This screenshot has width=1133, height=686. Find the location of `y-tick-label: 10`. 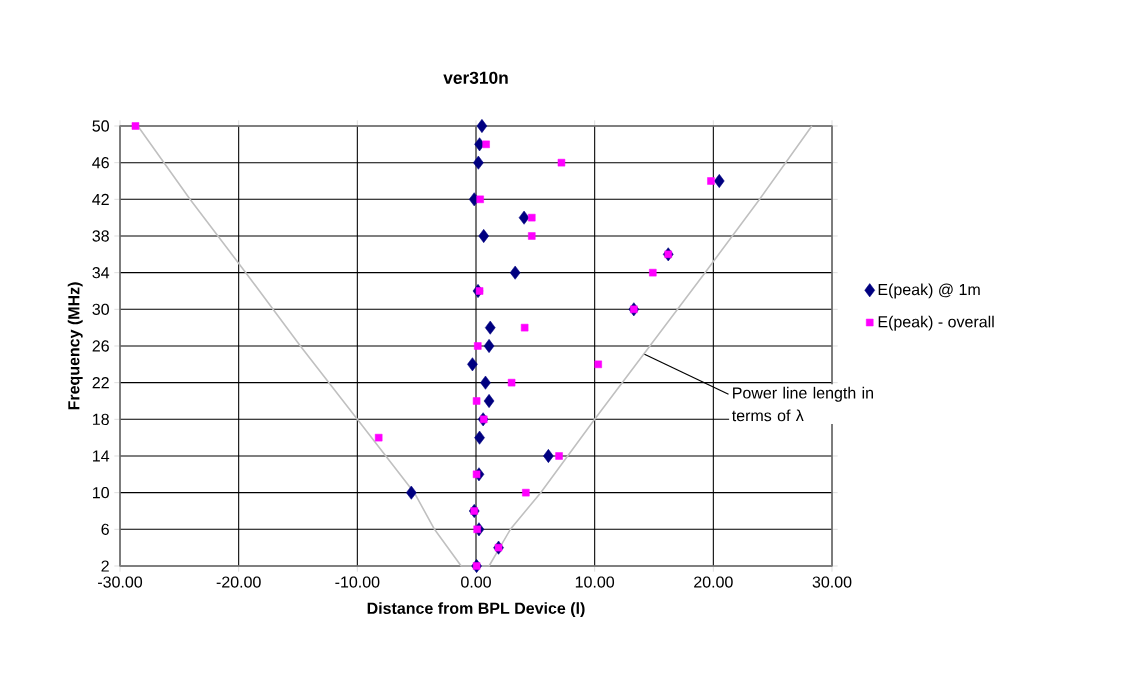

y-tick-label: 10 is located at coordinates (101, 492).